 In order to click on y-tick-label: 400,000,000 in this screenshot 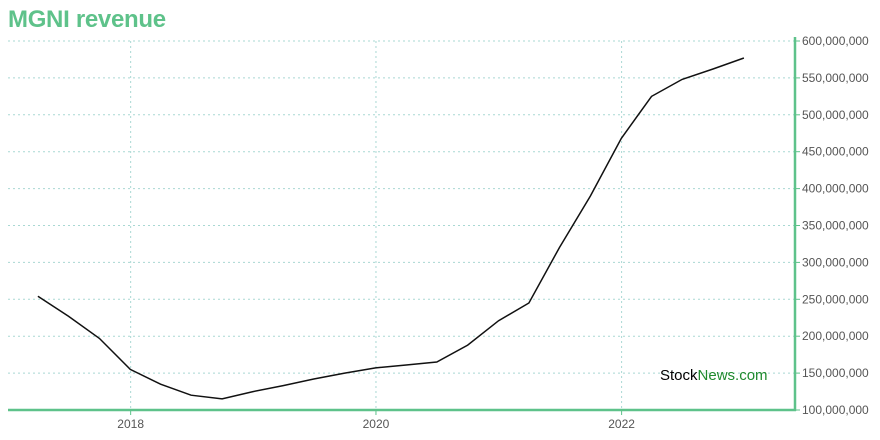, I will do `click(835, 189)`.